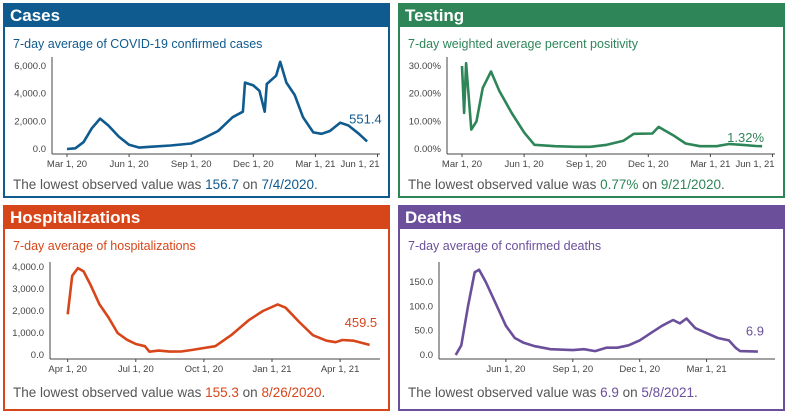  Describe the element at coordinates (421, 306) in the screenshot. I see `y-tick-label: 100.0` at that location.